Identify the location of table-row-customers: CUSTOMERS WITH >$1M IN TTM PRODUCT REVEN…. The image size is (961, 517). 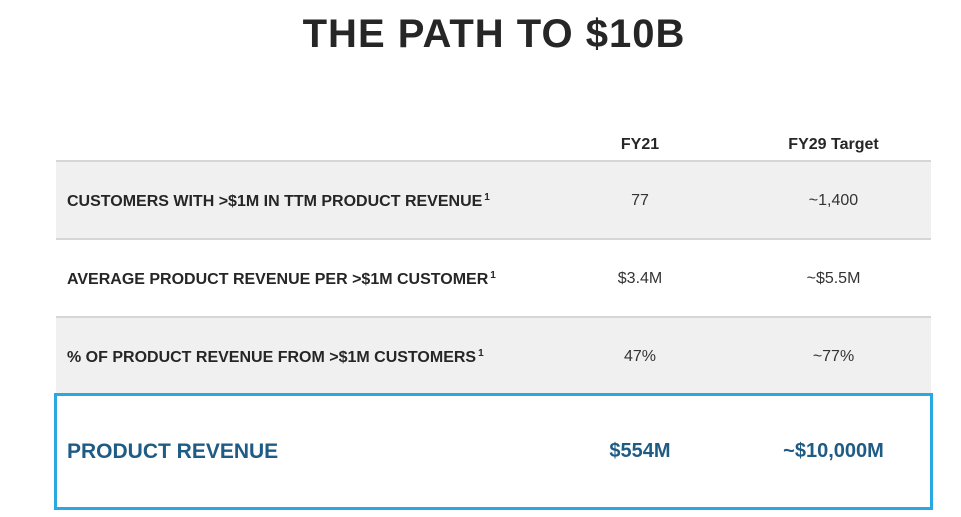
(493, 201).